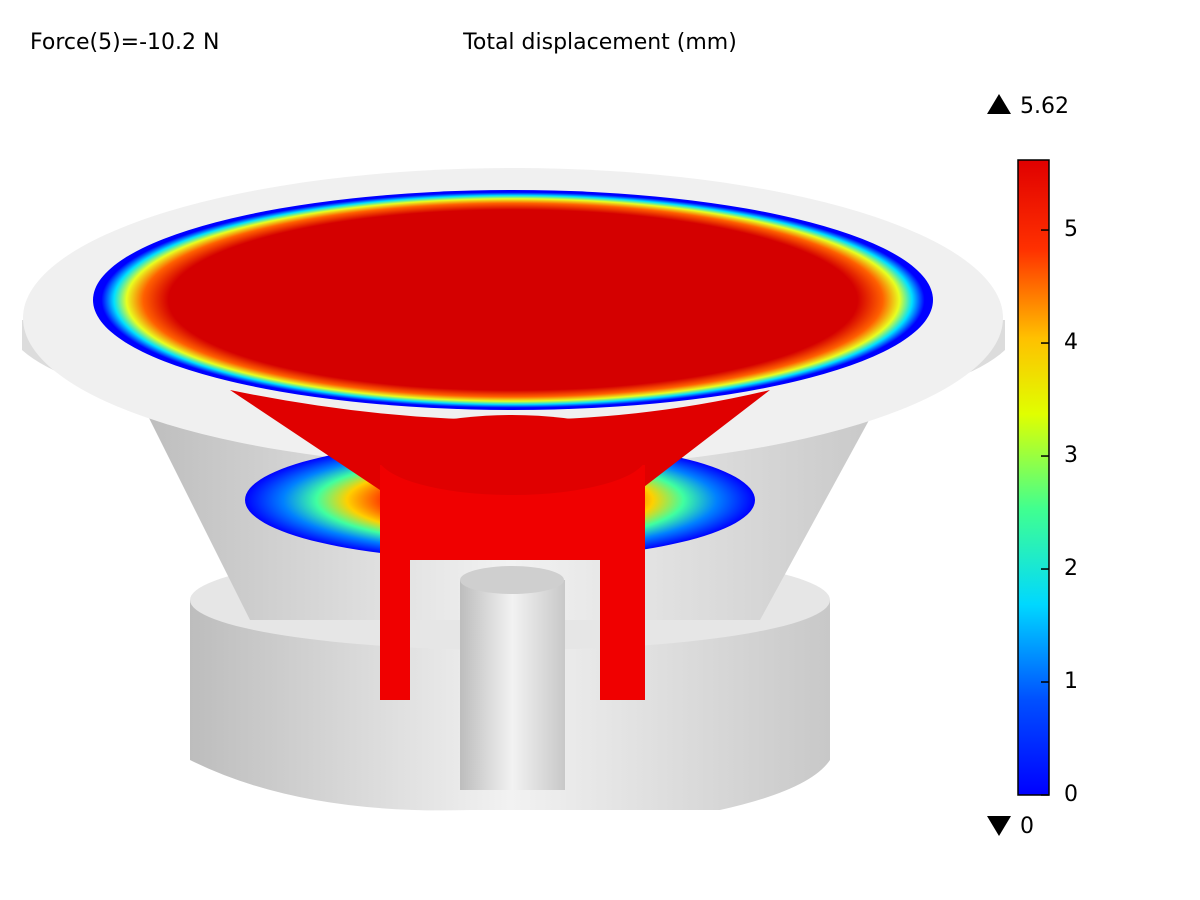  What do you see at coordinates (599, 42) in the screenshot?
I see `title: Total displacement (mm)` at bounding box center [599, 42].